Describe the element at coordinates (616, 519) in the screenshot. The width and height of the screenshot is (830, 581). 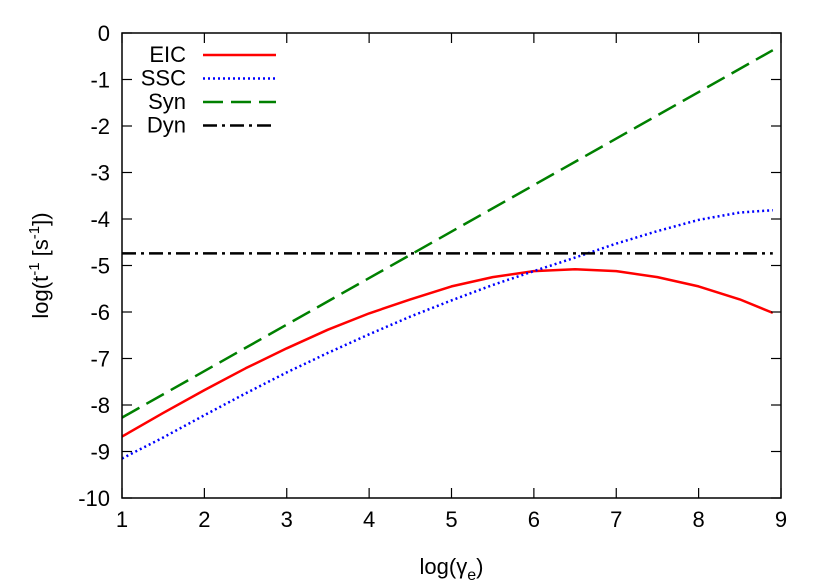
I see `x-tick-label: 7` at that location.